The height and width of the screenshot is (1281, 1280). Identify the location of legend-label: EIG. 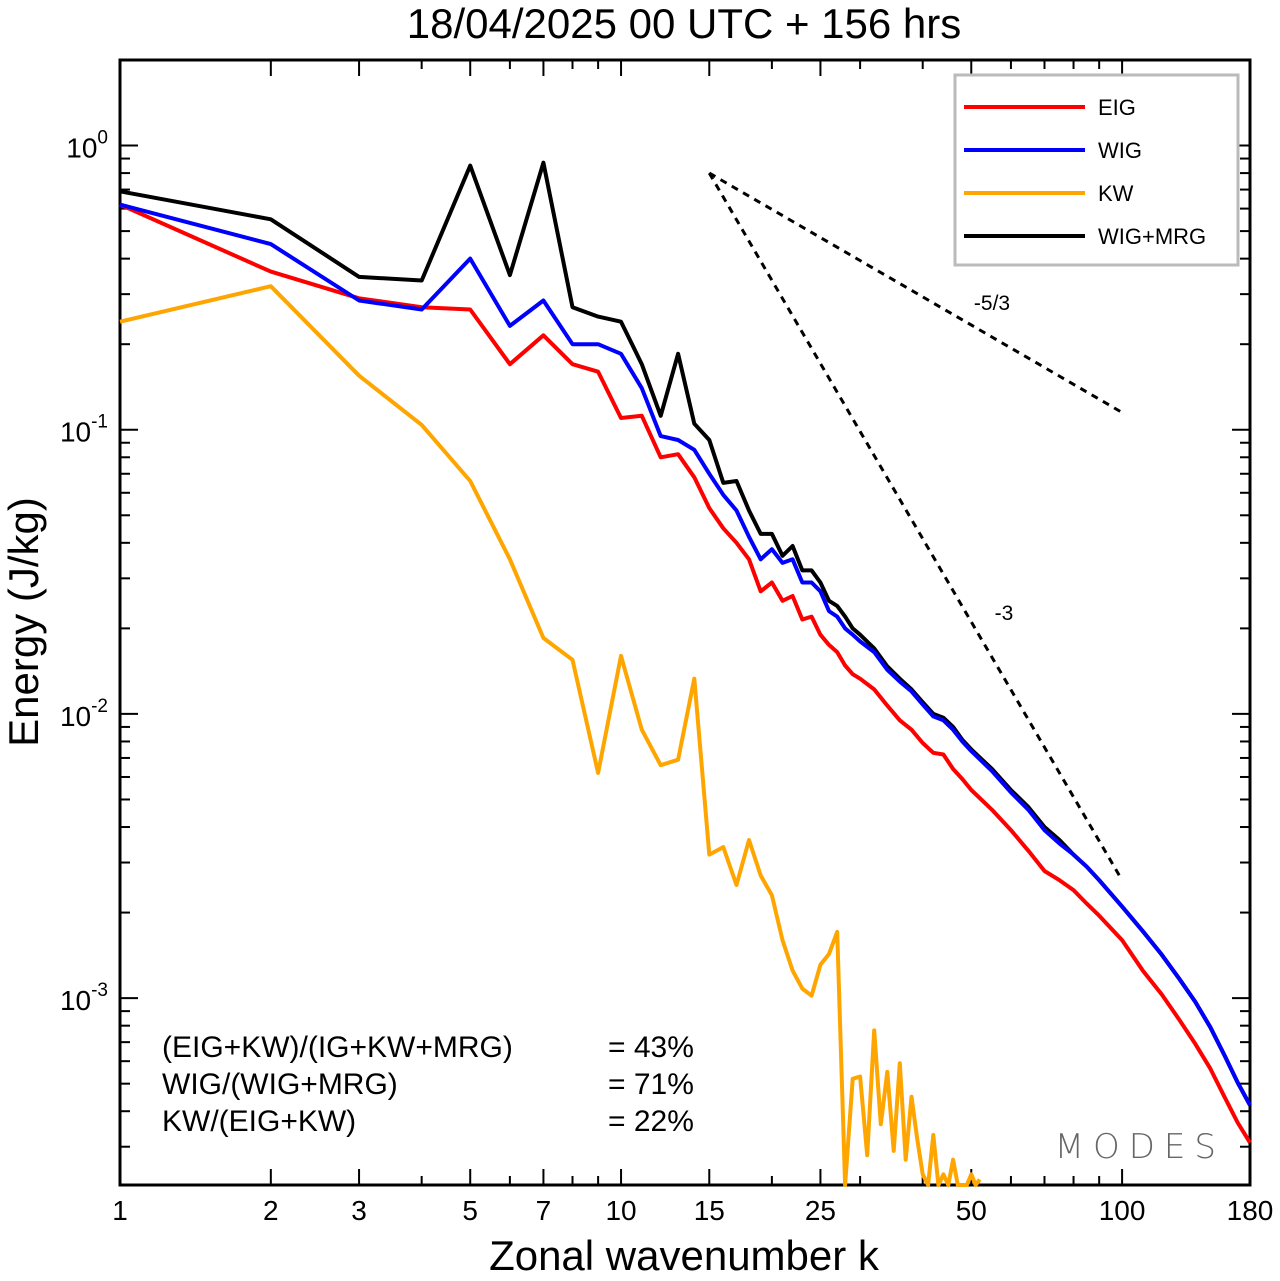
(1117, 107).